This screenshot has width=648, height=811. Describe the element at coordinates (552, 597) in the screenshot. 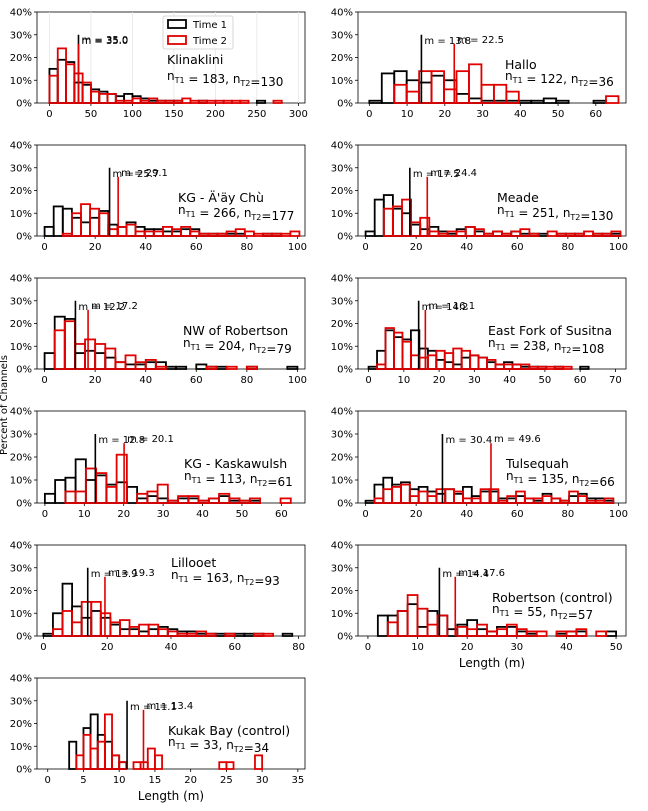

I see `site-name-label: Robertson (control)` at that location.